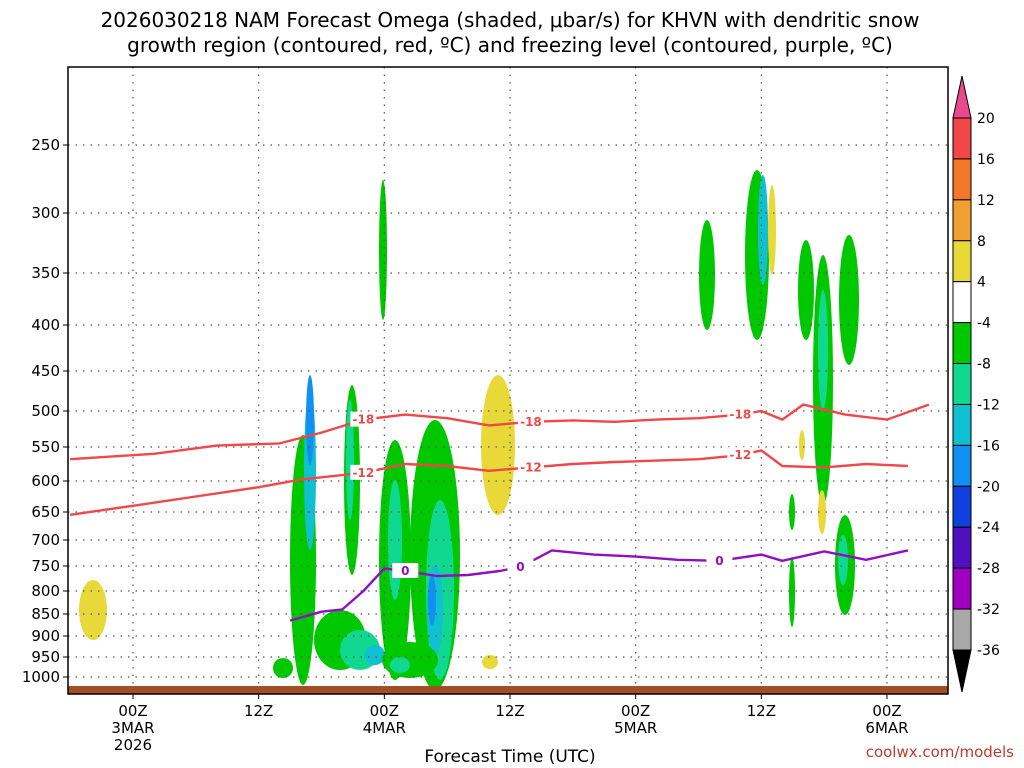 This screenshot has height=768, width=1024. I want to click on pressure-tick-label: 450, so click(45, 371).